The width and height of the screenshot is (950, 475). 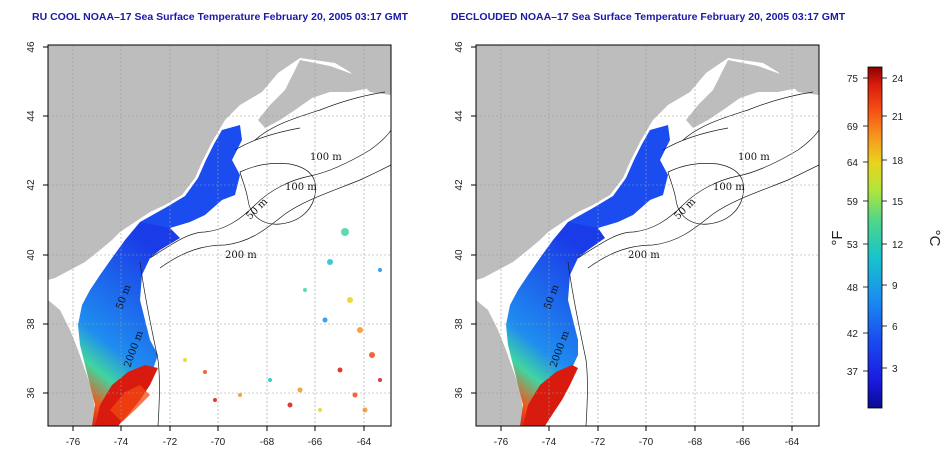 I want to click on celsius-tick-label: 18, so click(x=898, y=161).